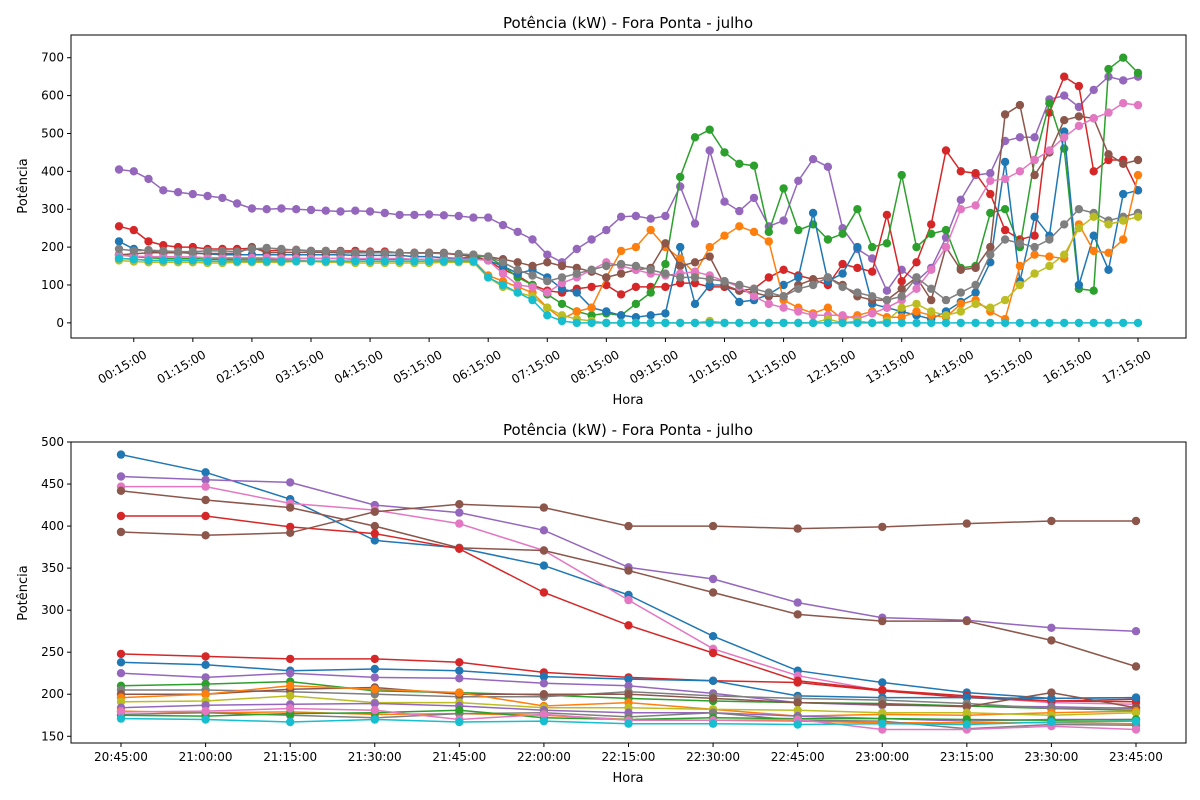 Image resolution: width=1200 pixels, height=800 pixels. What do you see at coordinates (241, 366) in the screenshot?
I see `top-x-tick-label: 02:15:00` at bounding box center [241, 366].